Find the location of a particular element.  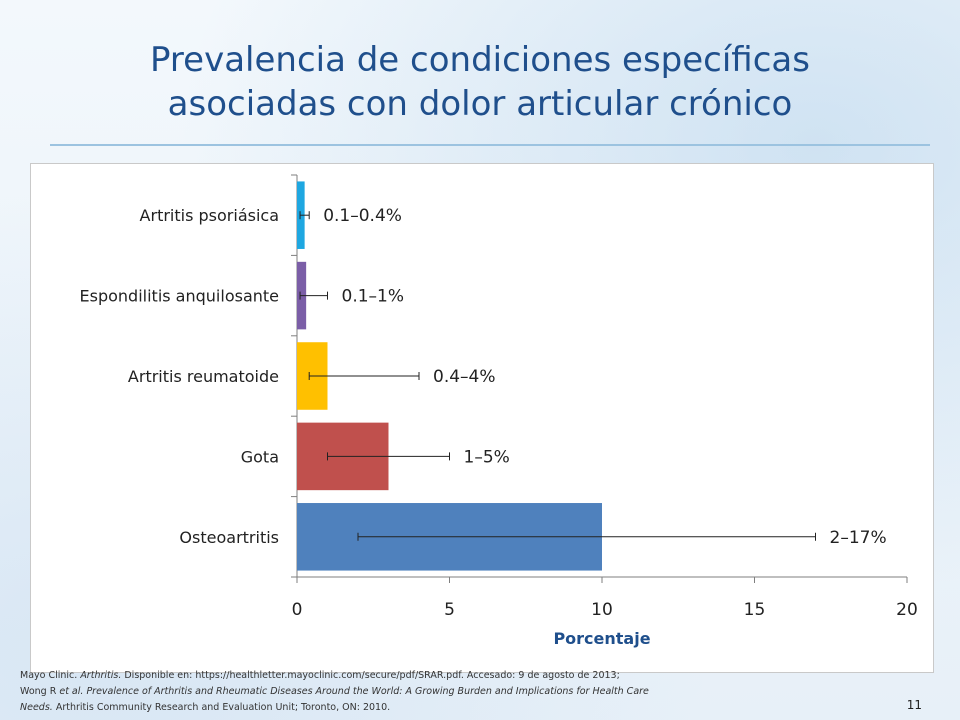

category-label: Artritis reumatoide is located at coordinates (203, 376).